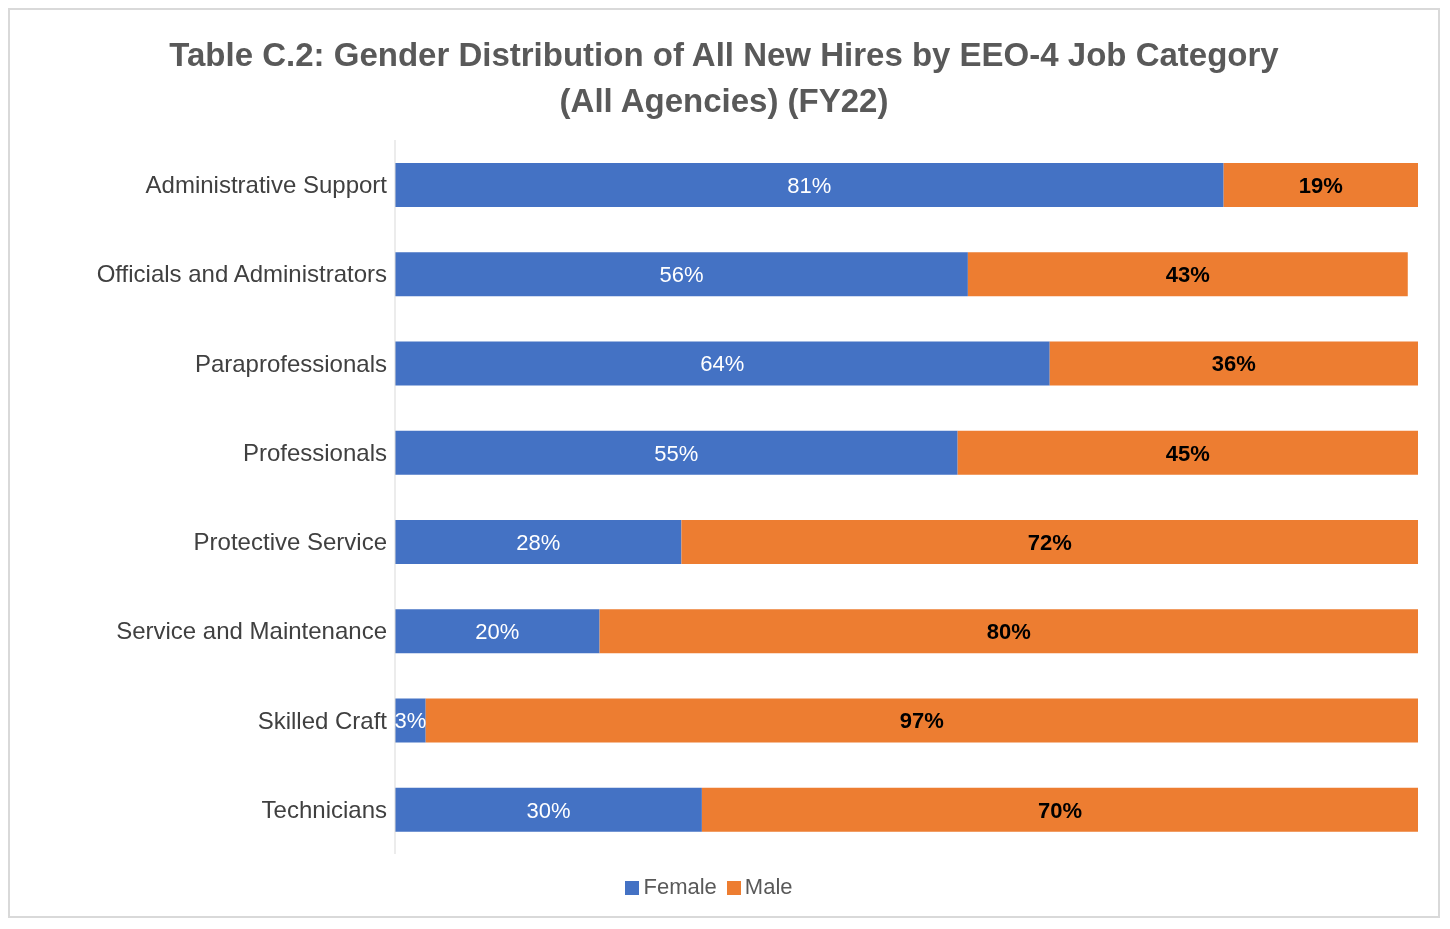 The image size is (1450, 929). Describe the element at coordinates (314, 452) in the screenshot. I see `y-tick-label: Professionals` at that location.